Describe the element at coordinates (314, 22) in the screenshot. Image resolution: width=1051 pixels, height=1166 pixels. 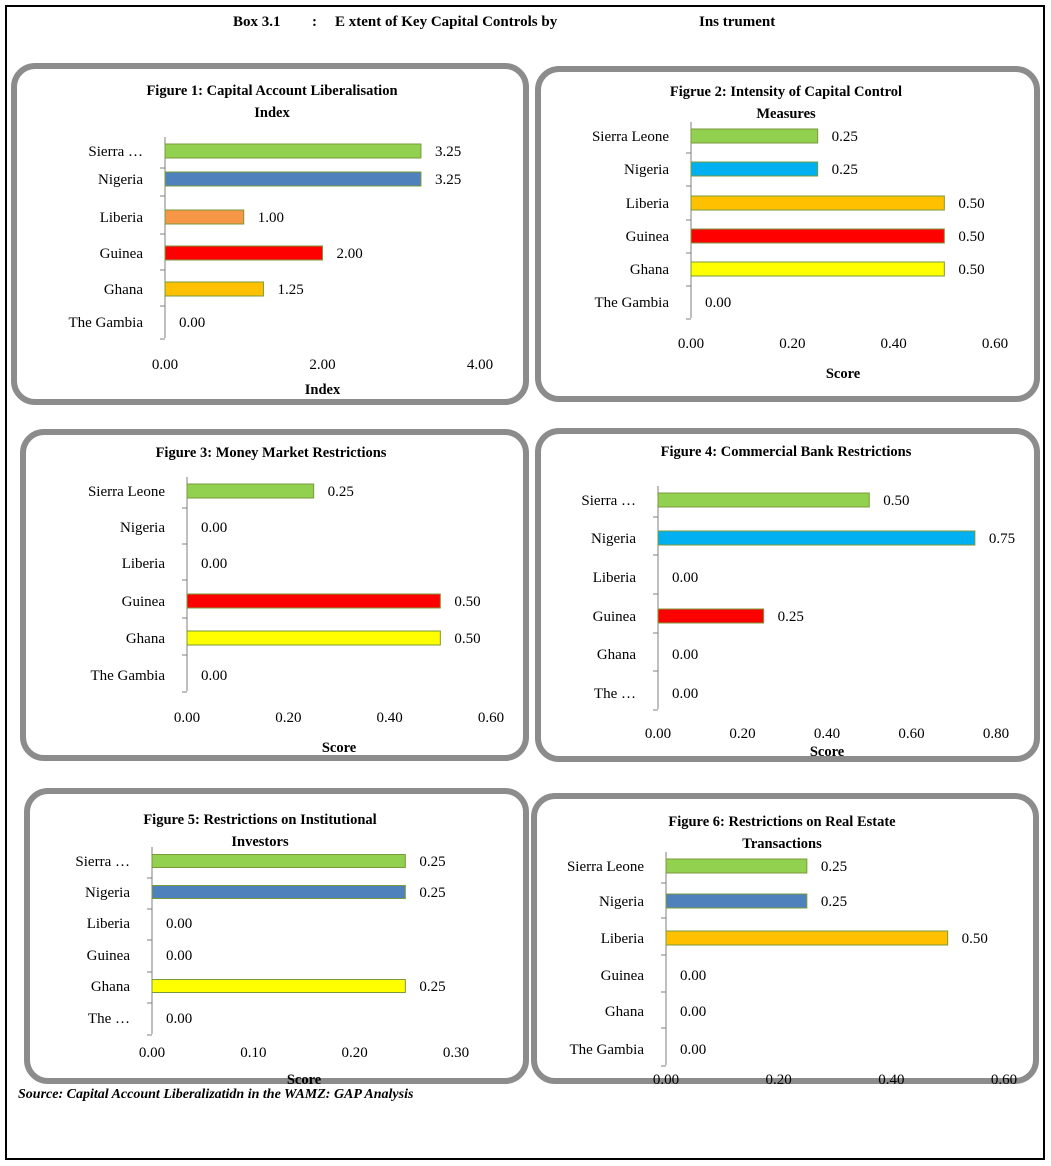
I see `box-colon: :` at that location.